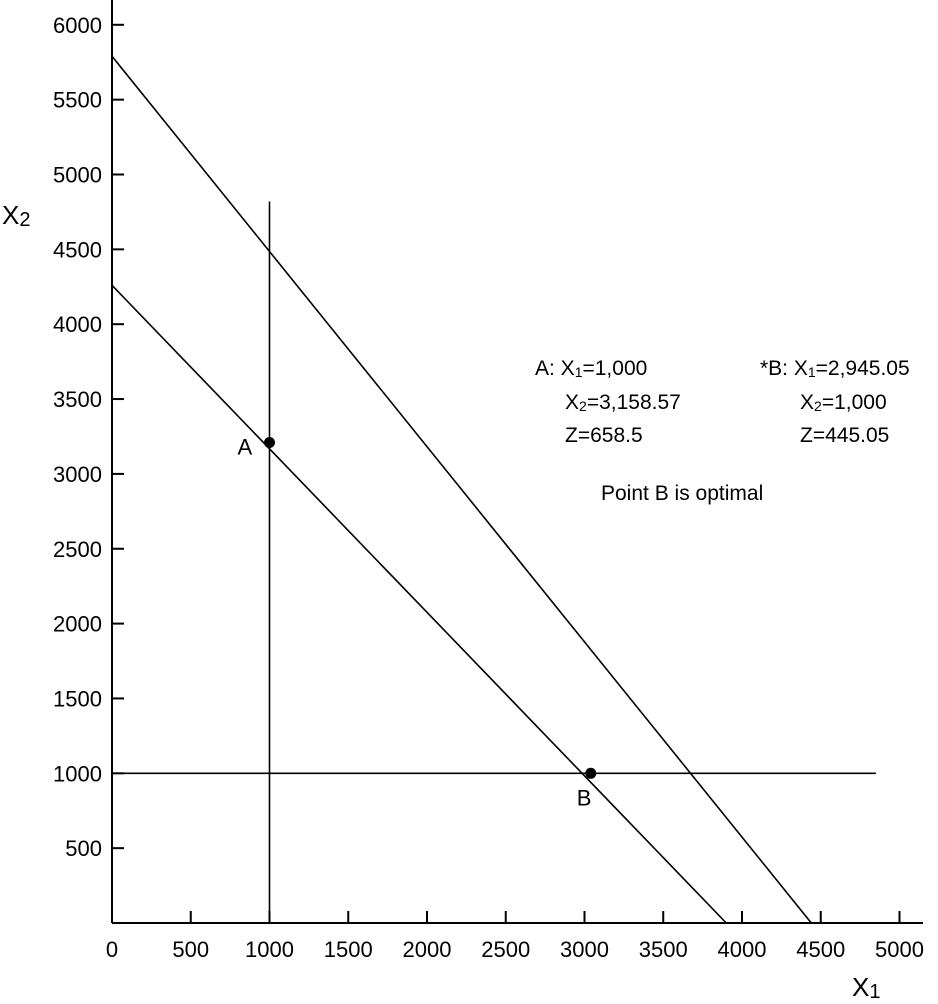  I want to click on x-axis-title-sub: 1, so click(874, 992).